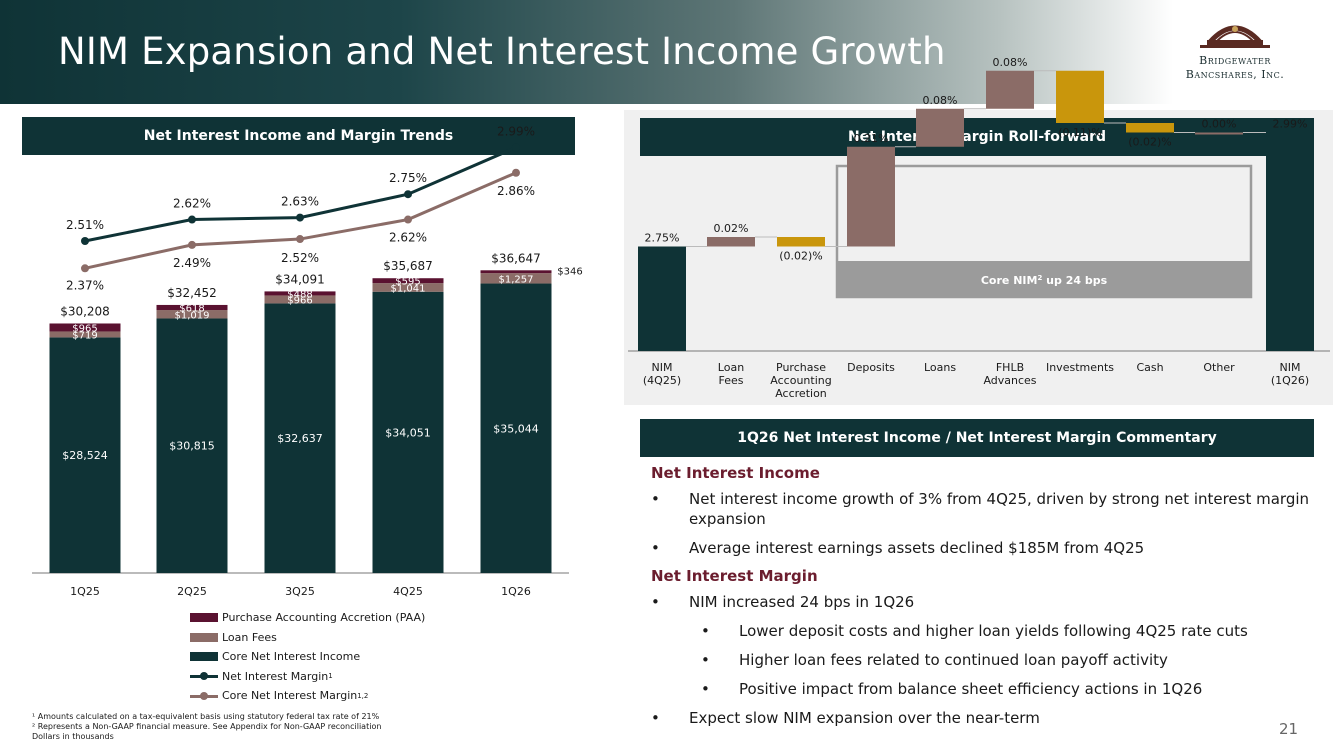  What do you see at coordinates (204, 618) in the screenshot?
I see `paa-swatch` at bounding box center [204, 618].